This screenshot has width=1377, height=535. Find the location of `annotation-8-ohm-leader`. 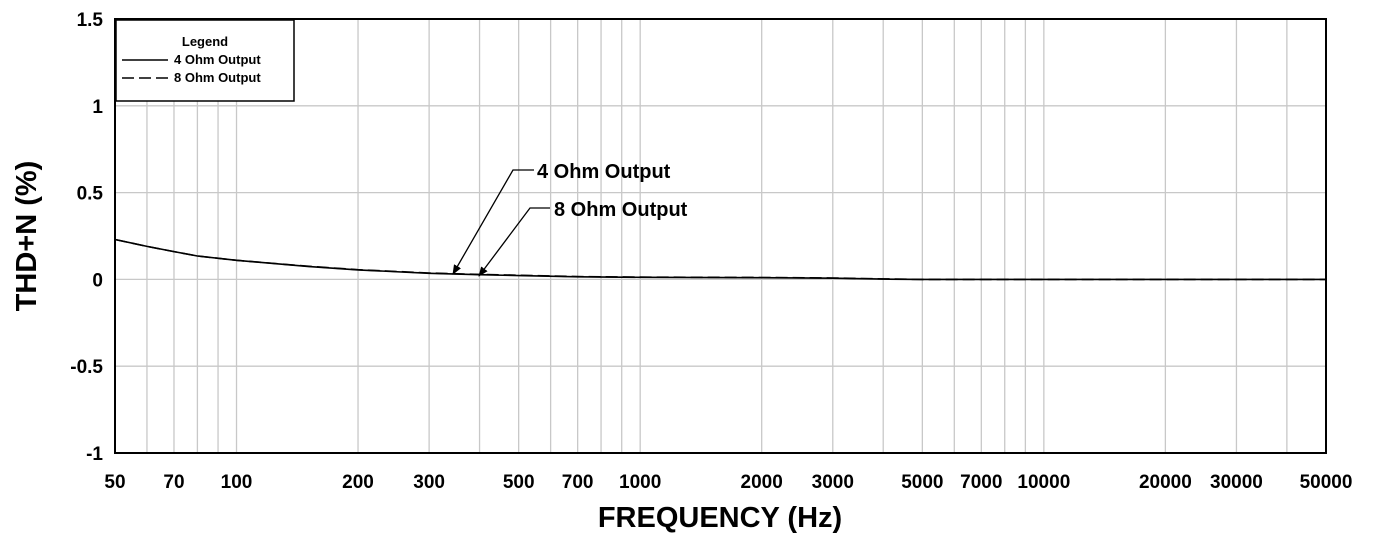

annotation-8-ohm-leader is located at coordinates (514, 242).